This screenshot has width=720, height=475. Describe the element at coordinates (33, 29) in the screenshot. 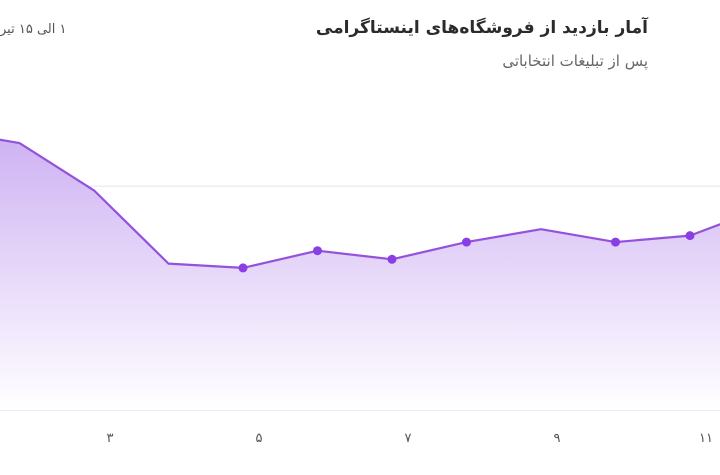

I see `date-range-label: ۱ الی ۱۵ تیر` at that location.